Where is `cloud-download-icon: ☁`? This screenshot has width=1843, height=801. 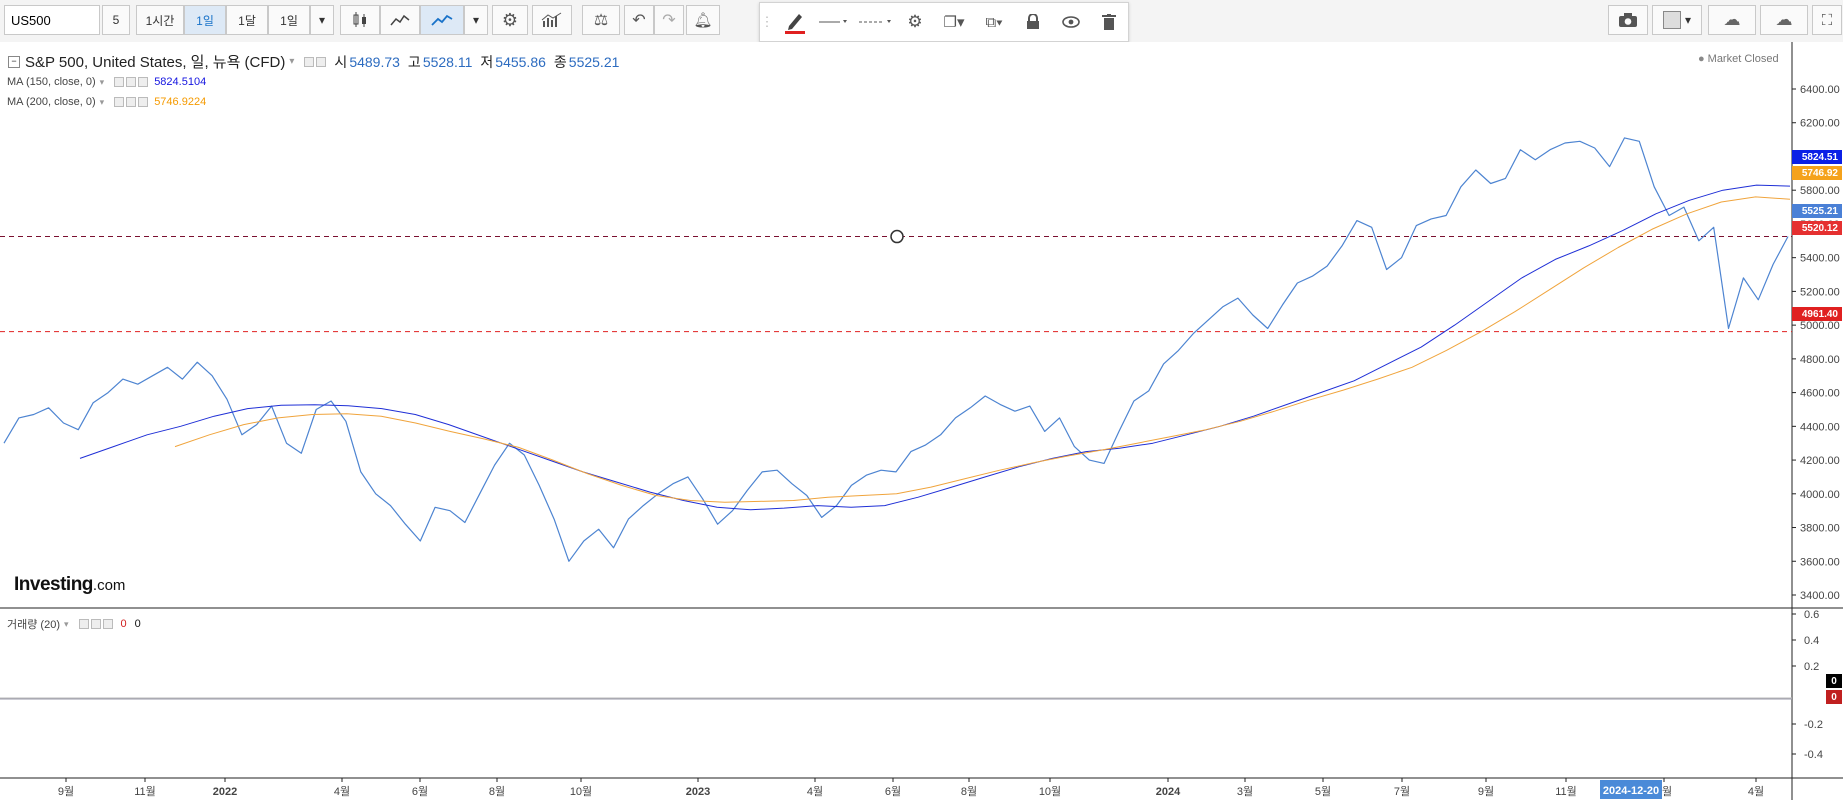
cloud-download-icon: ☁ is located at coordinates (1732, 19).